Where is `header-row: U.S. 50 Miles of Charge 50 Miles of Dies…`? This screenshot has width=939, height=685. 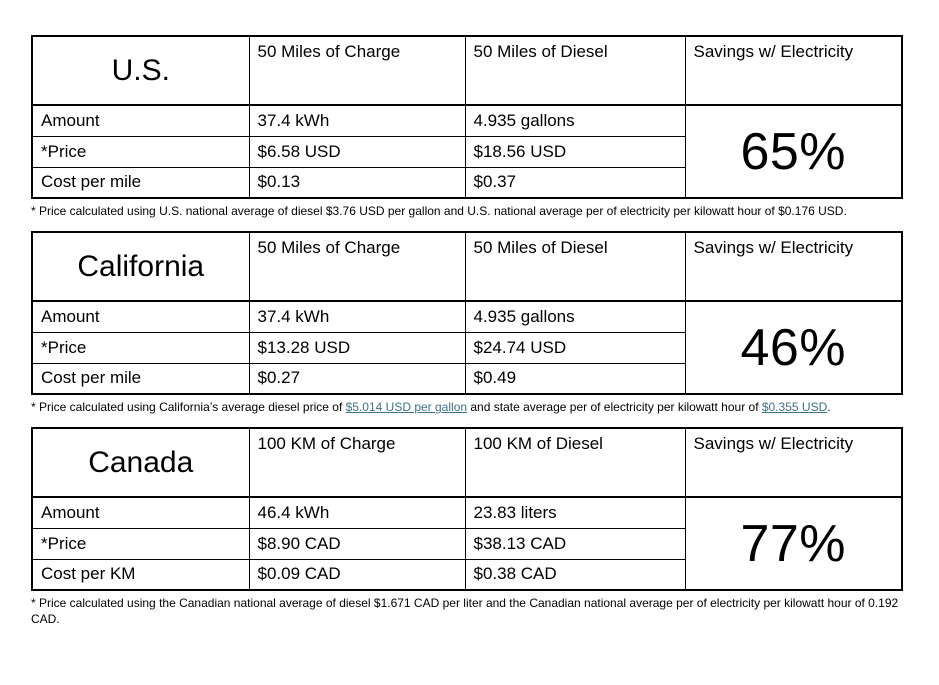 header-row: U.S. 50 Miles of Charge 50 Miles of Dies… is located at coordinates (467, 70).